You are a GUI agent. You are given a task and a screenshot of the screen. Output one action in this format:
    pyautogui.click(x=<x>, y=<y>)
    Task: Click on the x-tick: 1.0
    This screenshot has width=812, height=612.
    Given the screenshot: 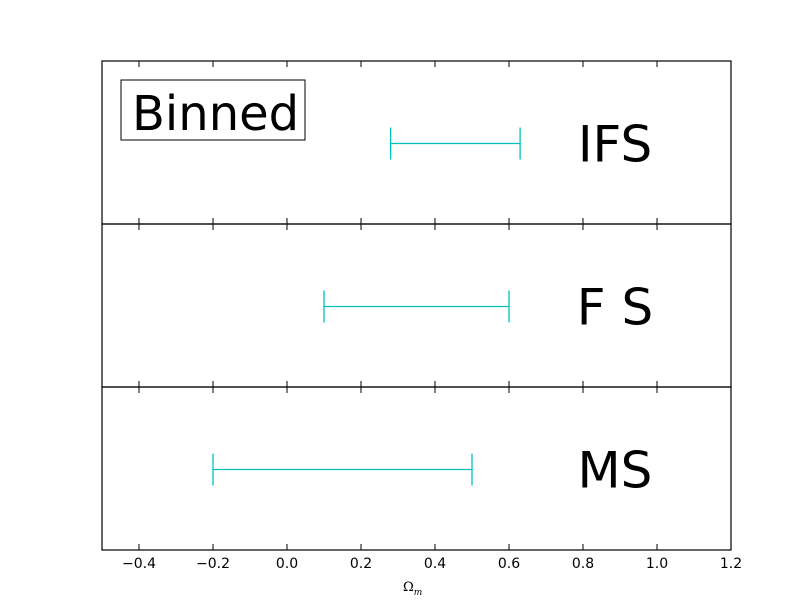 What is the action you would take?
    pyautogui.click(x=657, y=316)
    